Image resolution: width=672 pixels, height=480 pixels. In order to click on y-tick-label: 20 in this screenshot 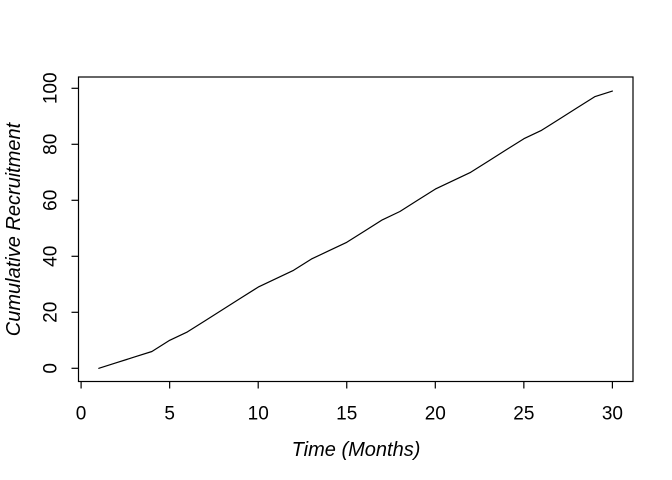, I will do `click(51, 312)`.